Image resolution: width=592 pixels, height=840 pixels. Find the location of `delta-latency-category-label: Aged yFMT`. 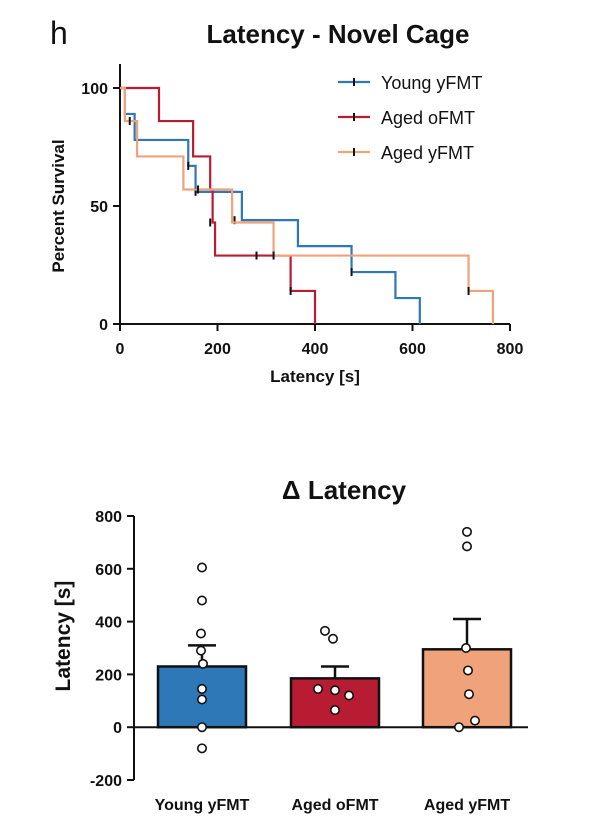

delta-latency-category-label: Aged yFMT is located at coordinates (467, 805).